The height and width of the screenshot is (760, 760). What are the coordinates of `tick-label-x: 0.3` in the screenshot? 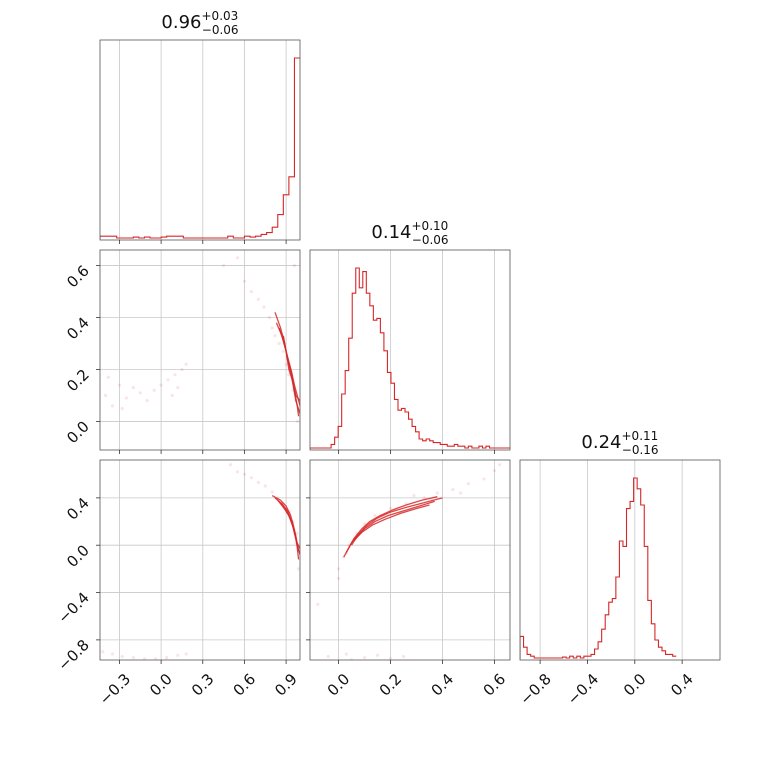 It's located at (203, 685).